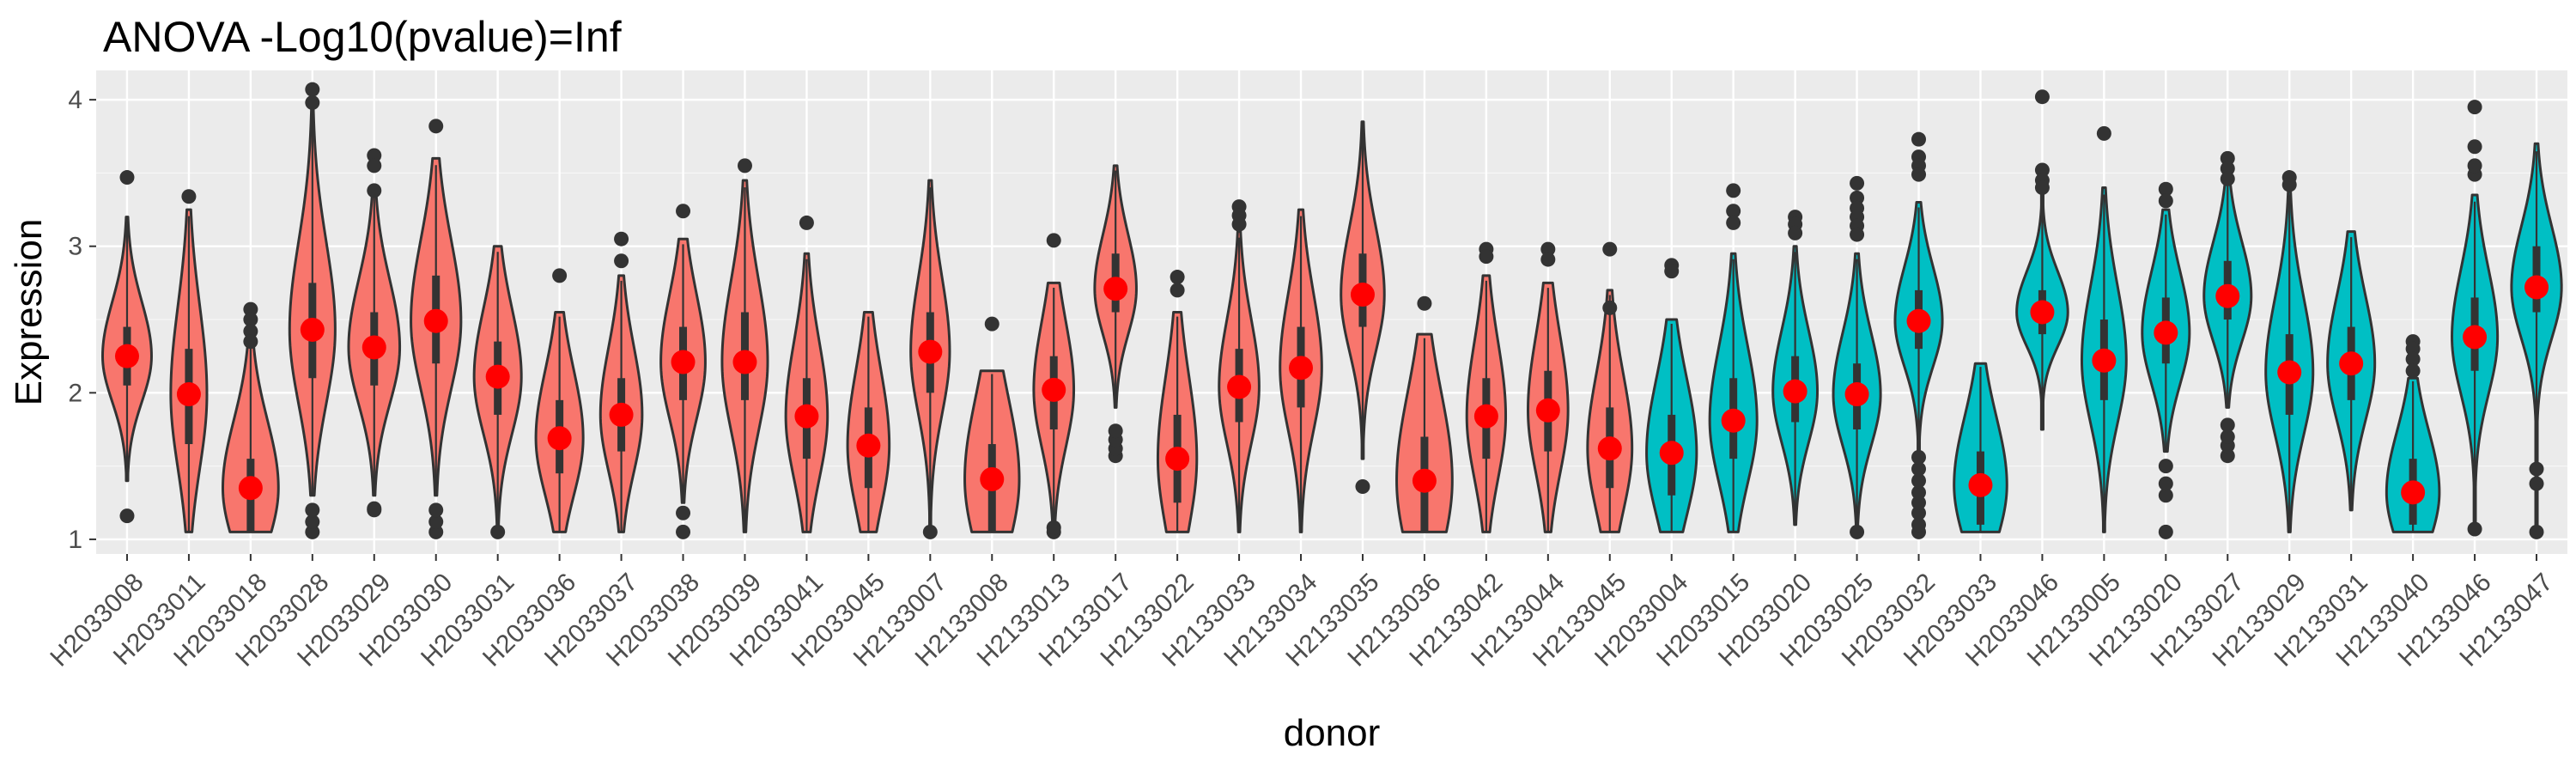 Image resolution: width=2576 pixels, height=773 pixels. I want to click on y-tick-label: 2, so click(75, 393).